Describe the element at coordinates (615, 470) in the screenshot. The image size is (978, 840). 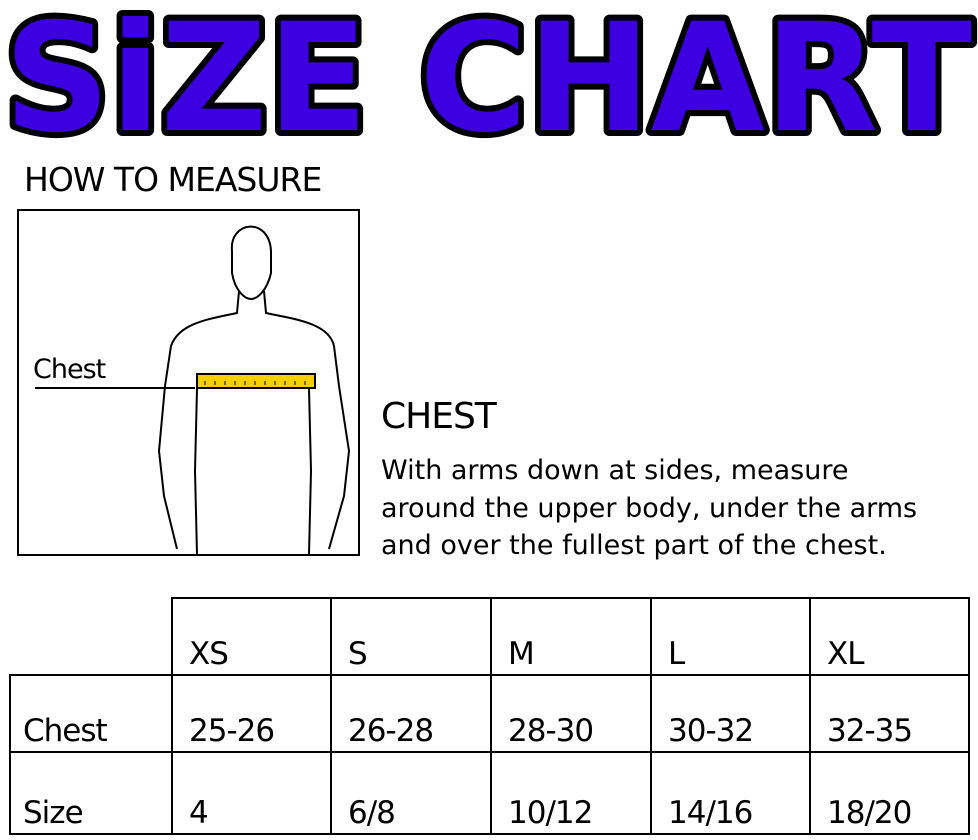
I see `instruction-line: With arms down at sides, measure` at that location.